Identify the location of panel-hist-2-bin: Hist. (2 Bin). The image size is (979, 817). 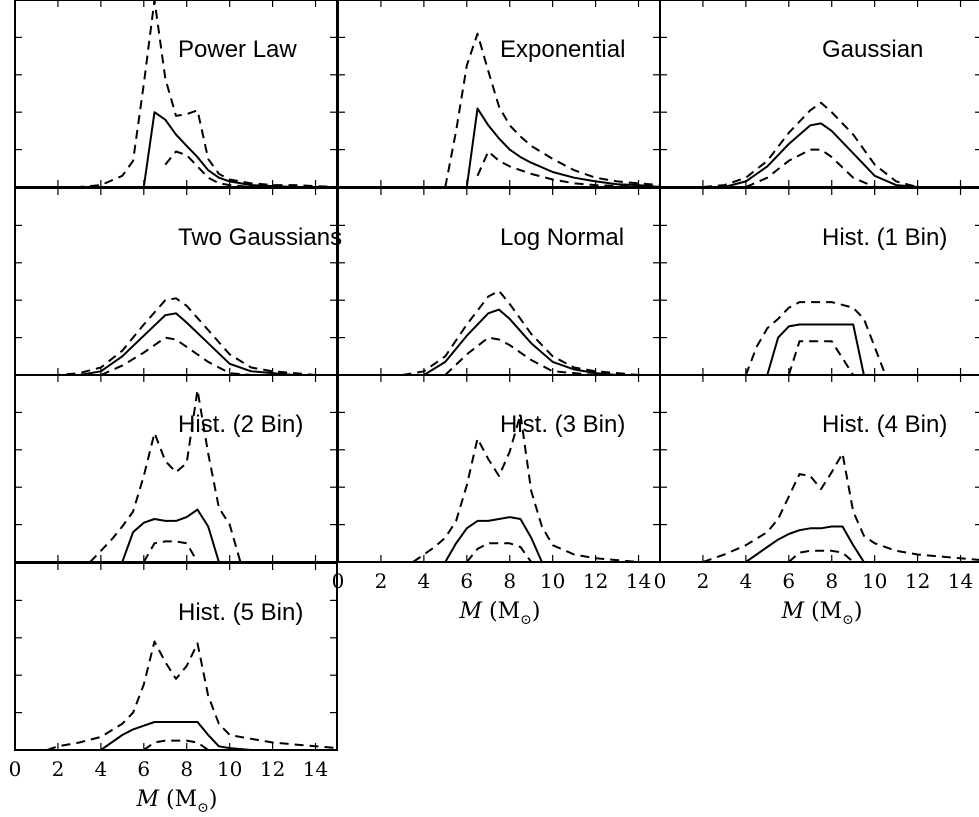
(176, 468).